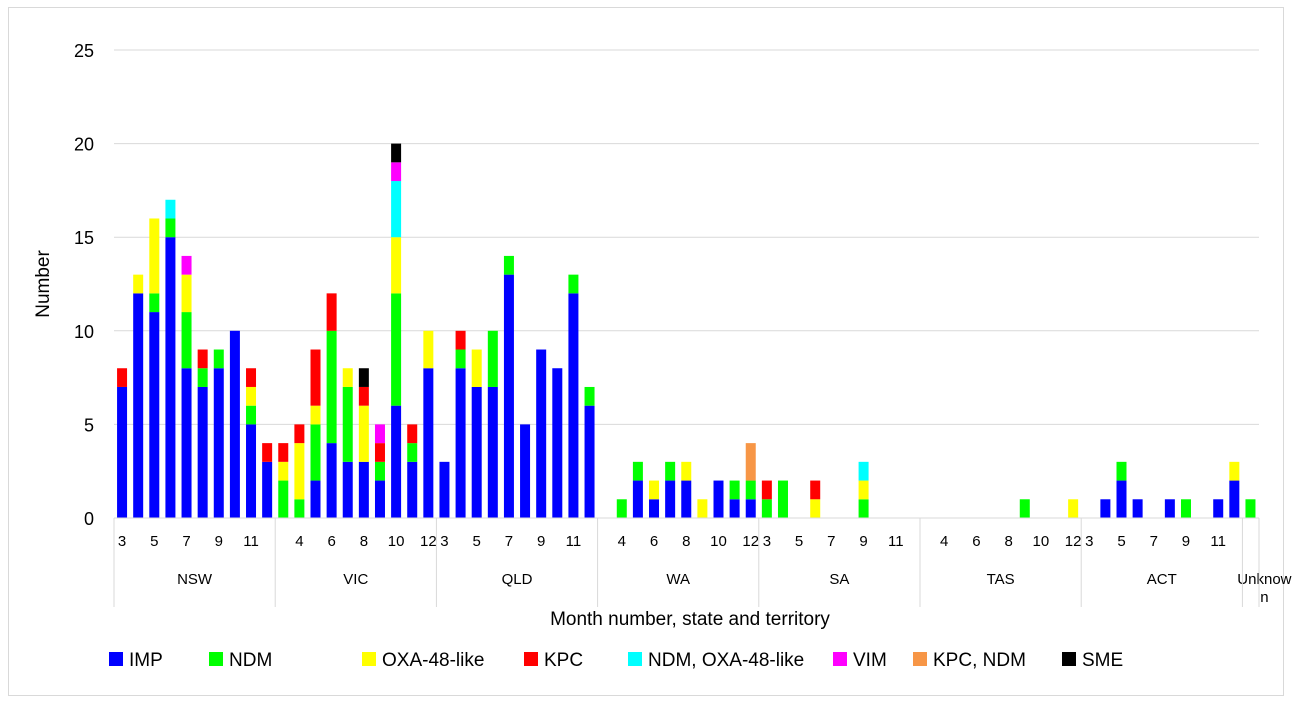 Image resolution: width=1292 pixels, height=704 pixels. What do you see at coordinates (89, 425) in the screenshot?
I see `y-tick-label: 5` at bounding box center [89, 425].